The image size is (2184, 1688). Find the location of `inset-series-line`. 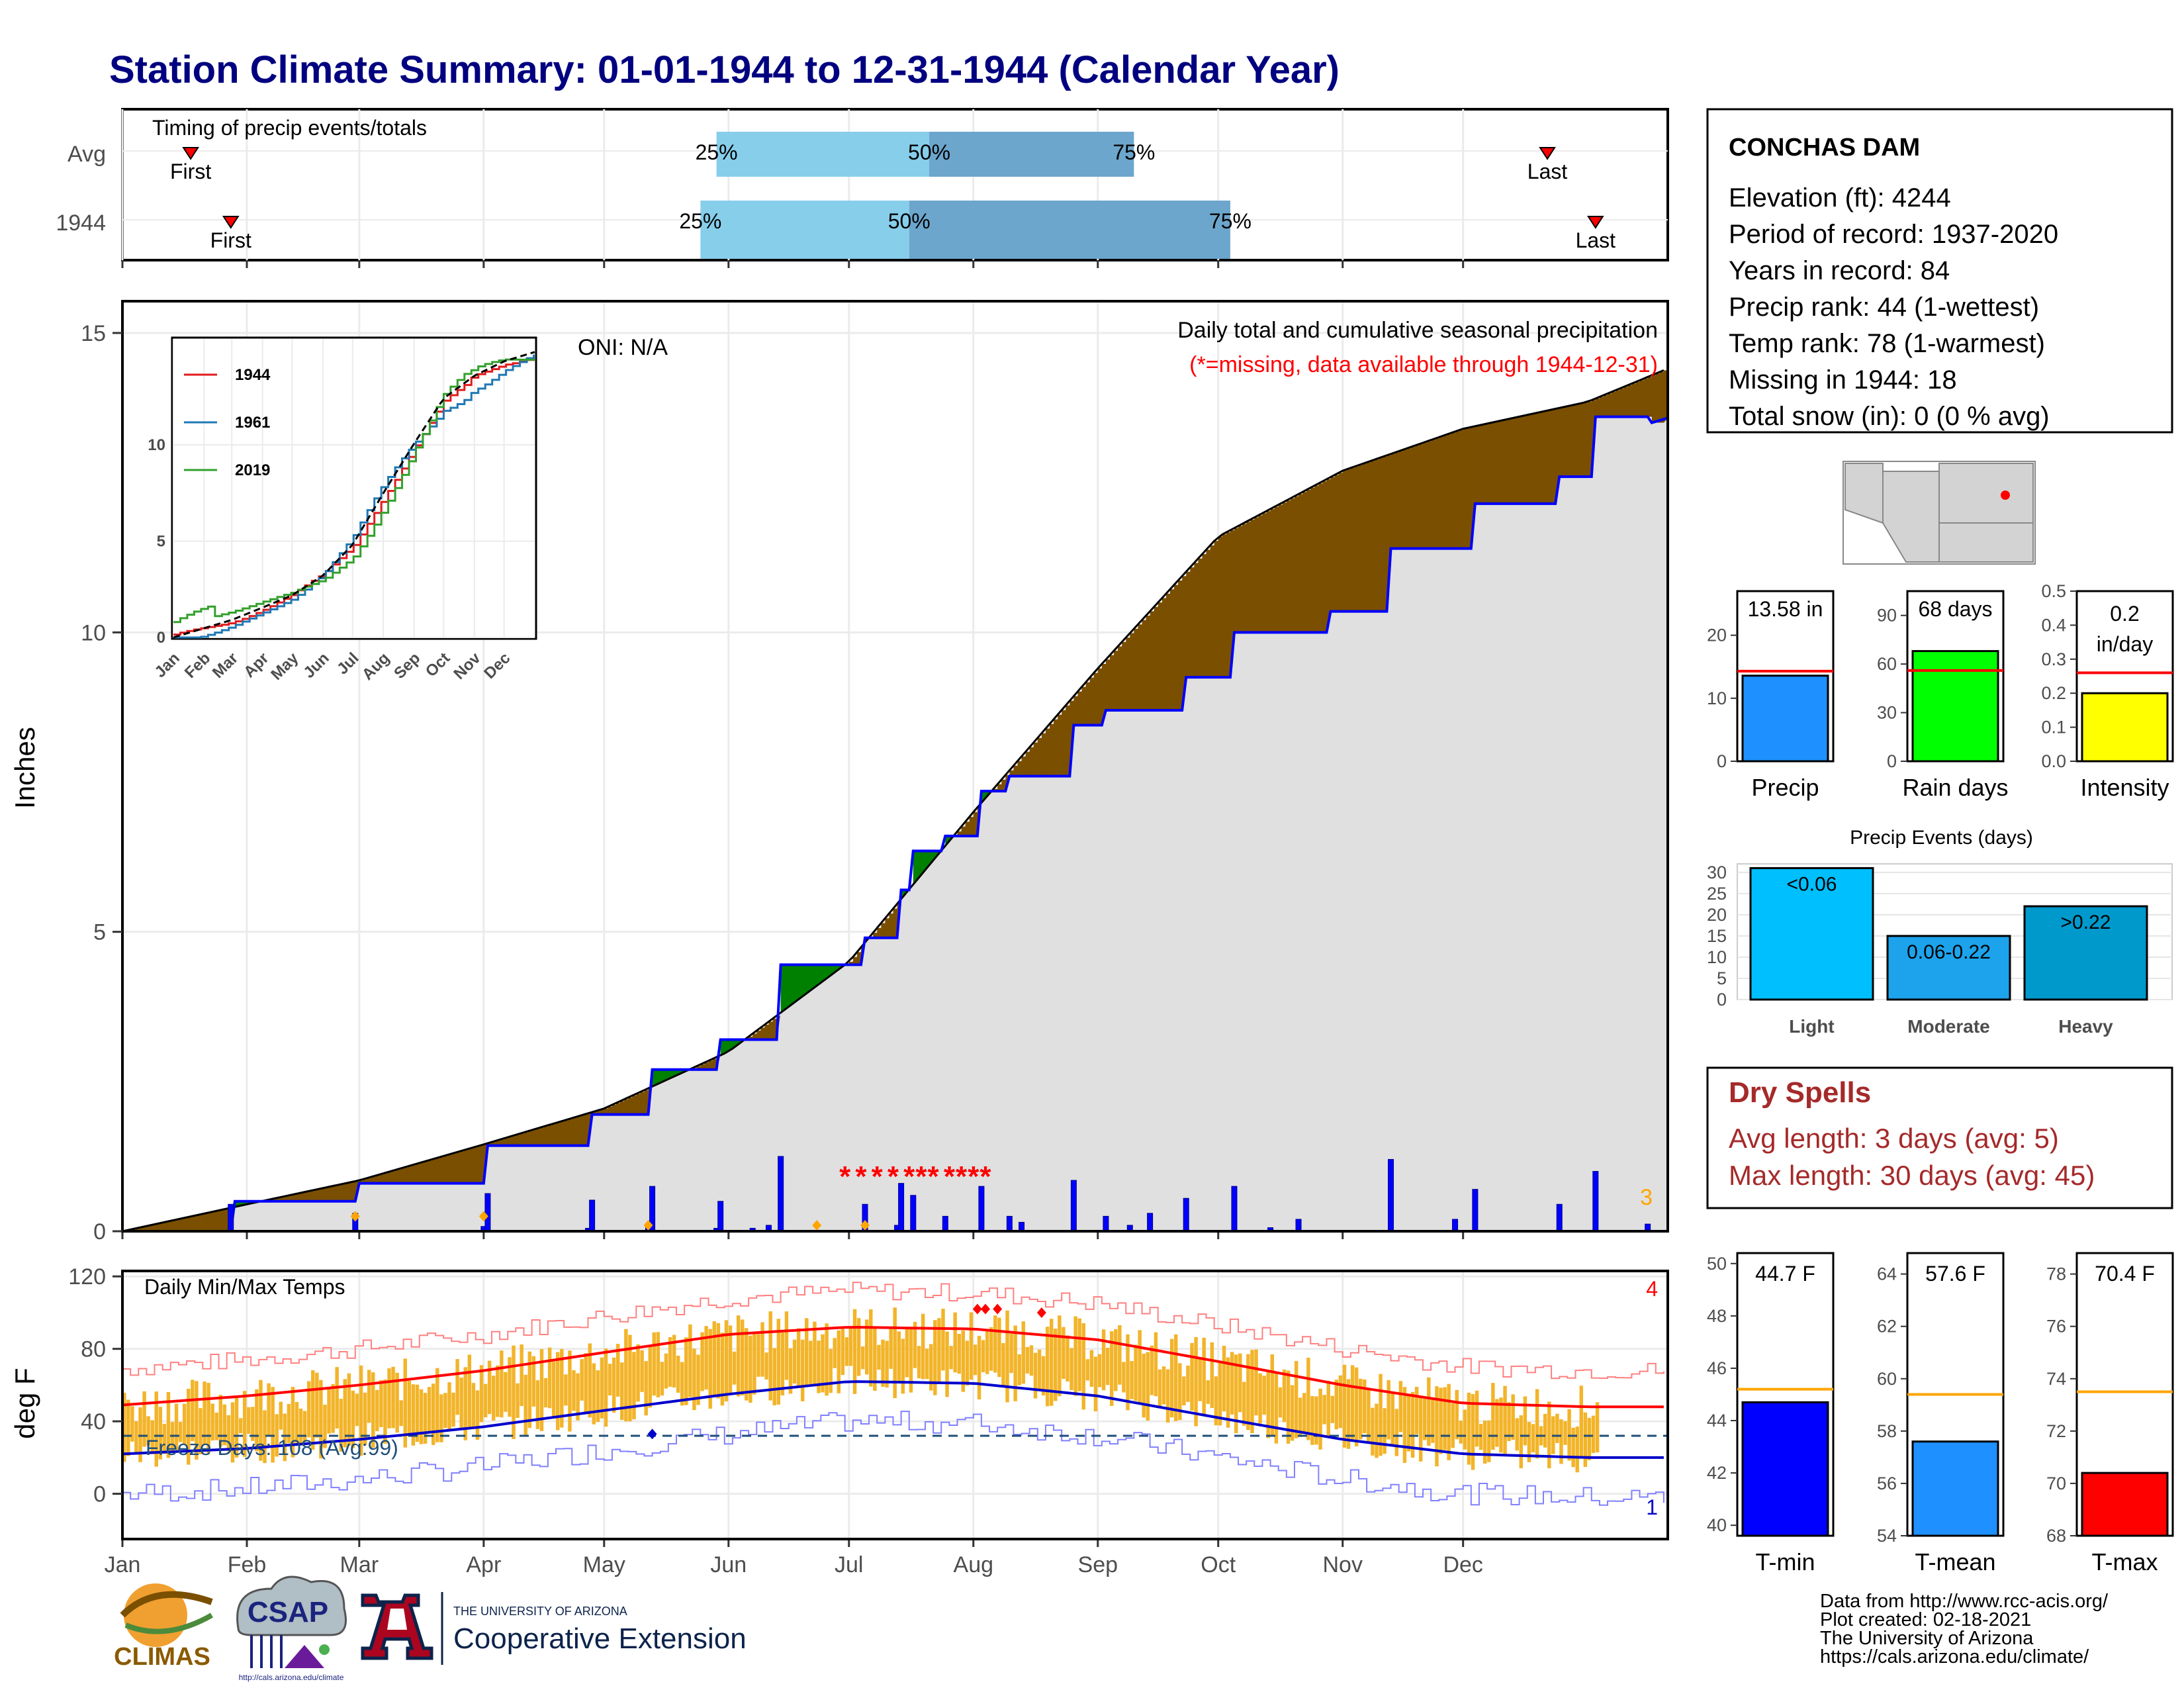

inset-series-line is located at coordinates (354, 491).